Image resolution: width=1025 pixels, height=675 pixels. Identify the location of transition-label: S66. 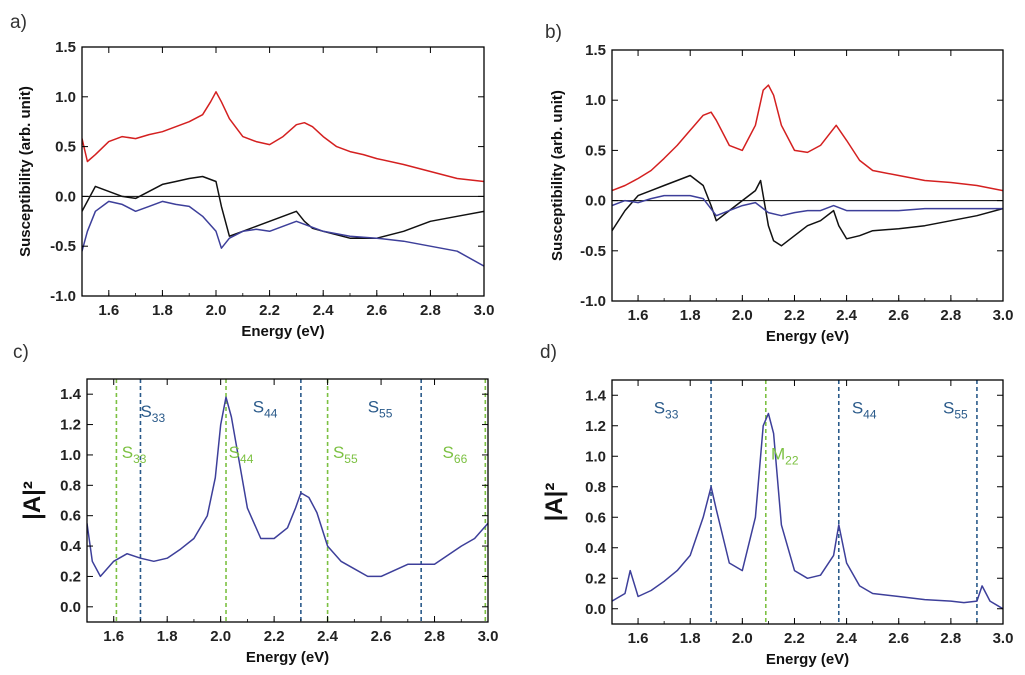
(455, 454).